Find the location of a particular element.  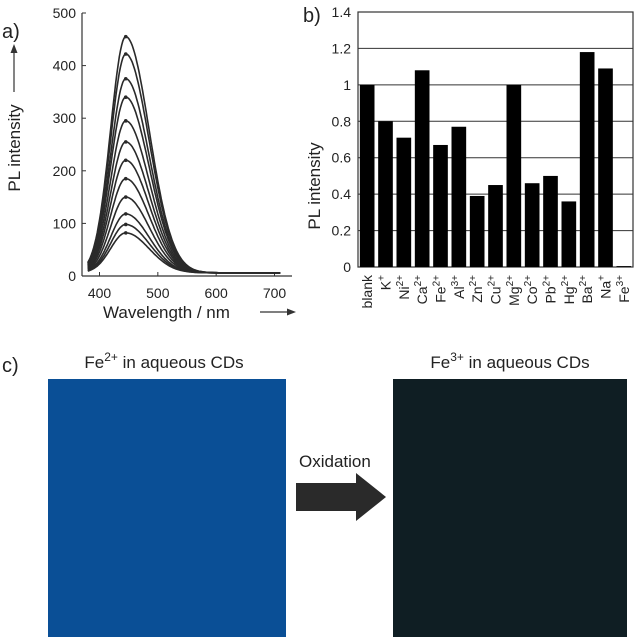

panel-b-y-tick-label: 0.8 is located at coordinates (342, 121).